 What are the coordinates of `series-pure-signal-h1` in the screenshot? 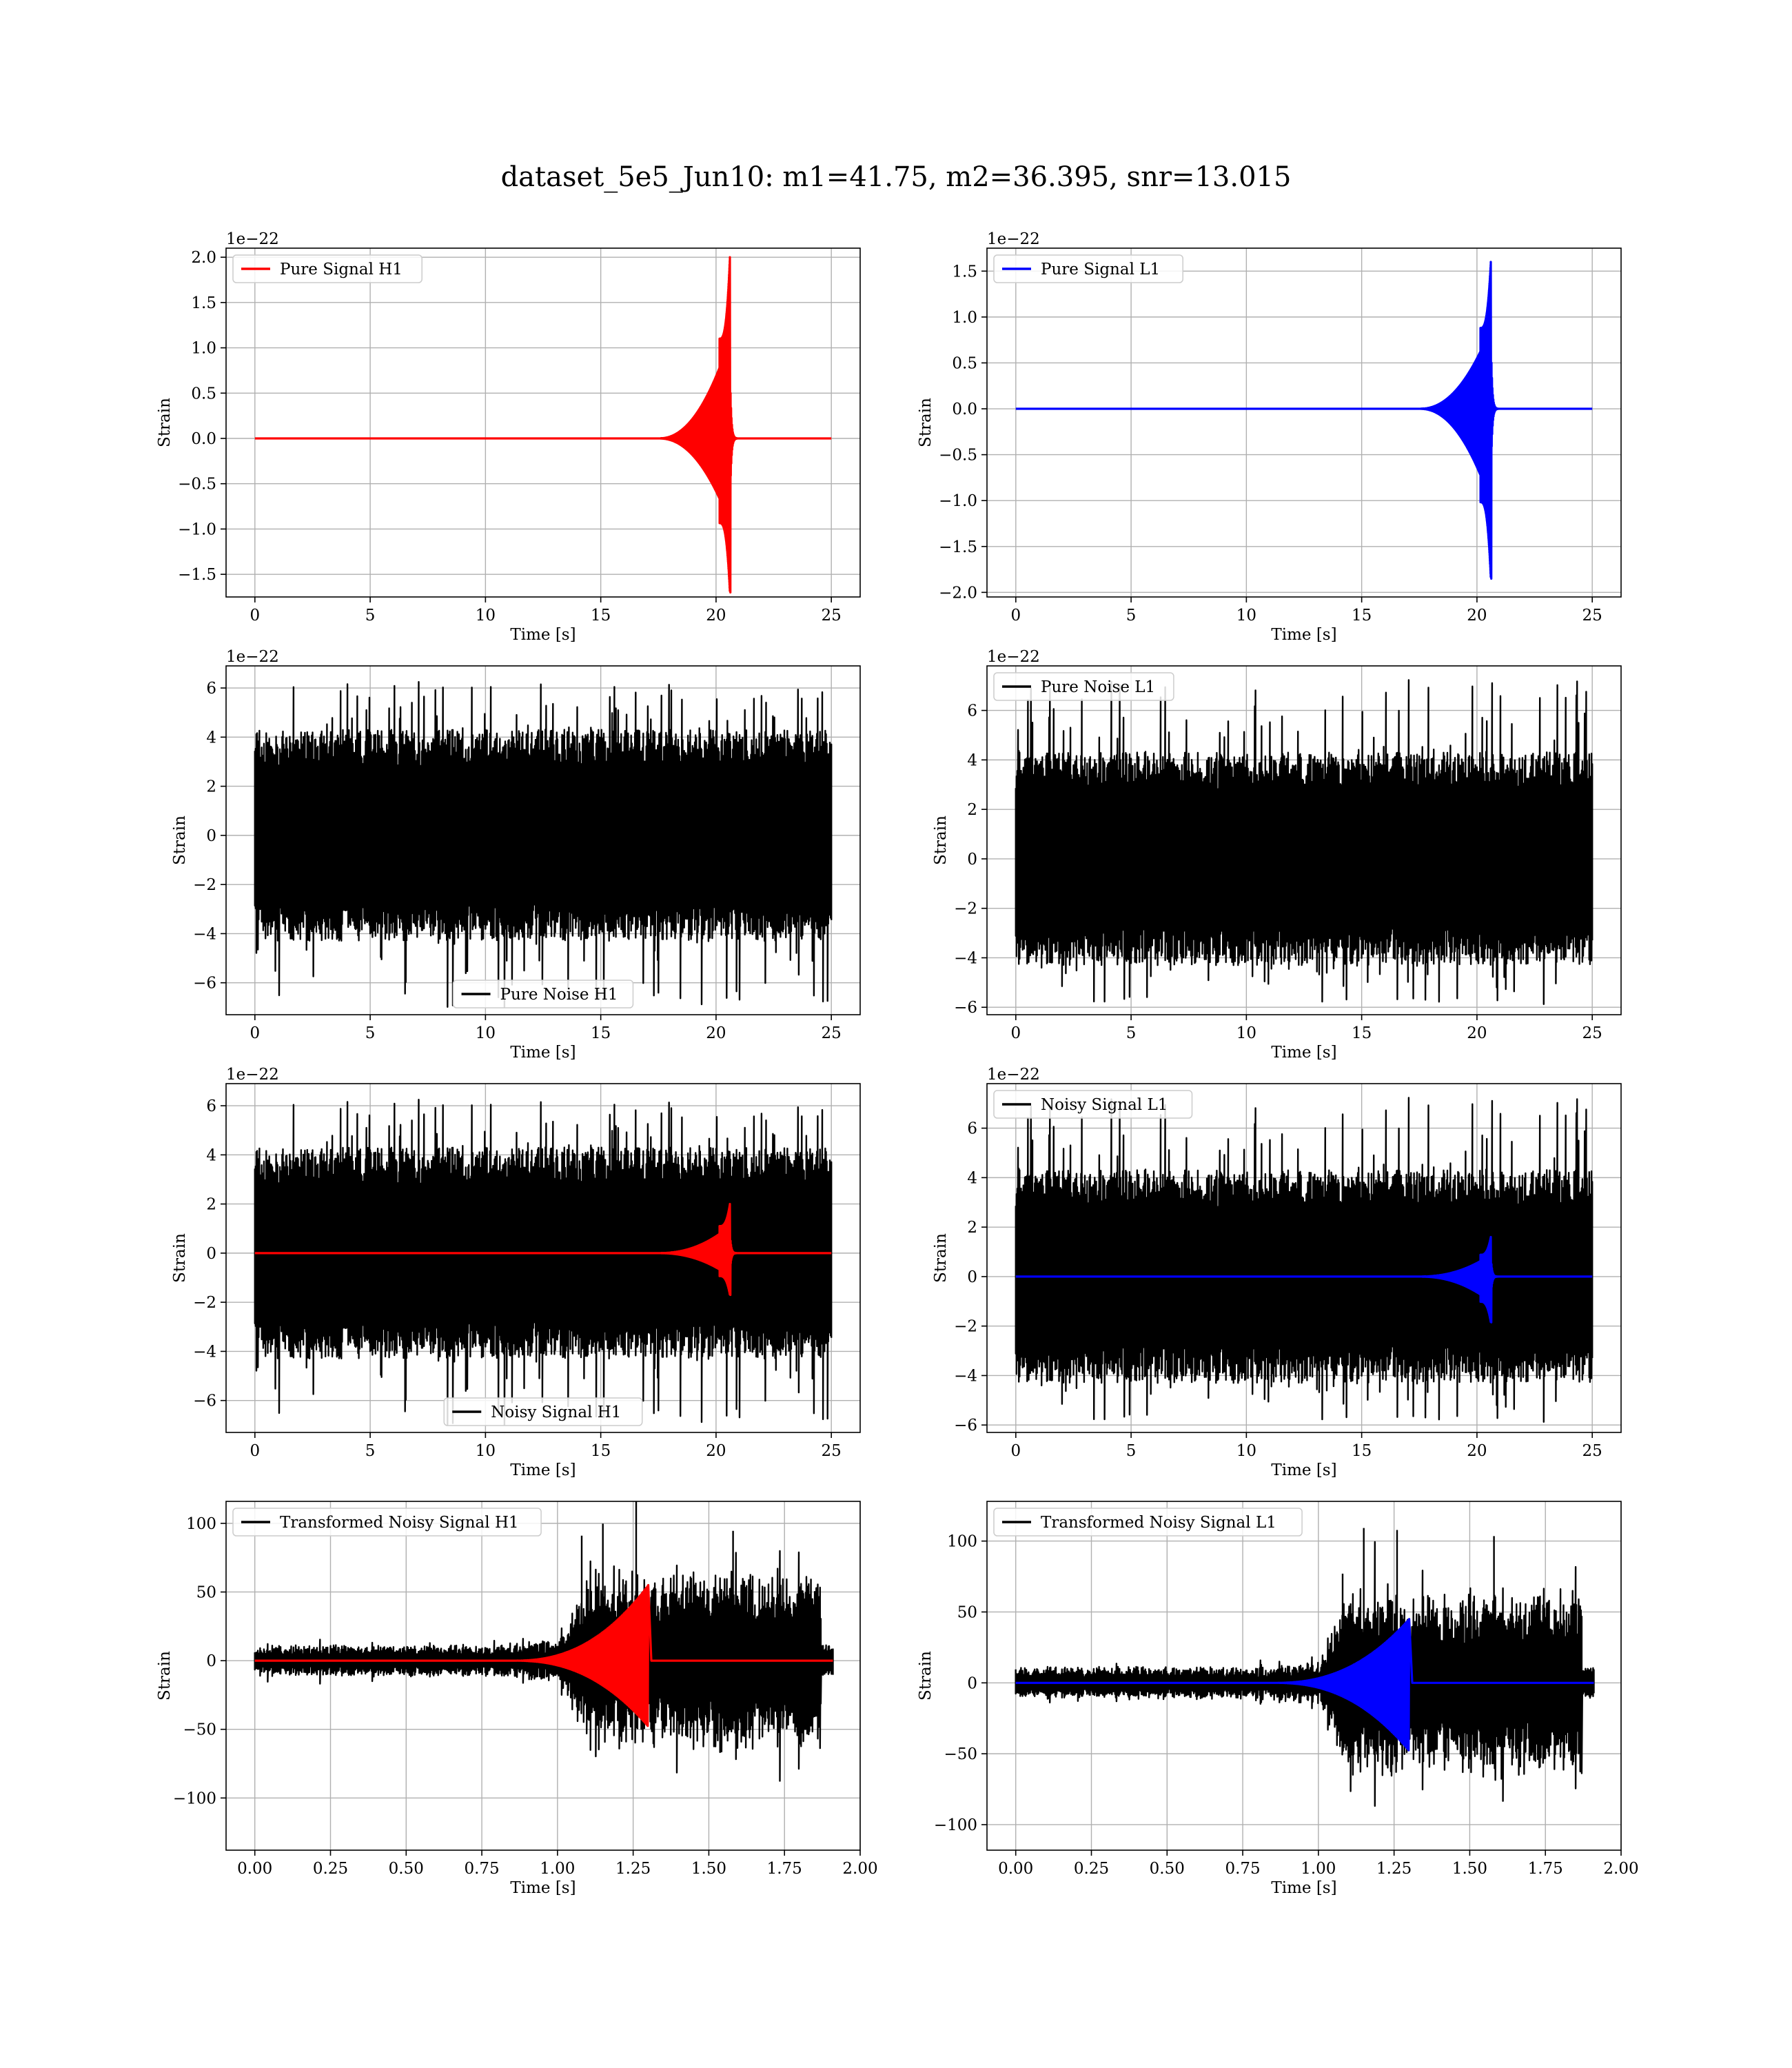 It's located at (543, 425).